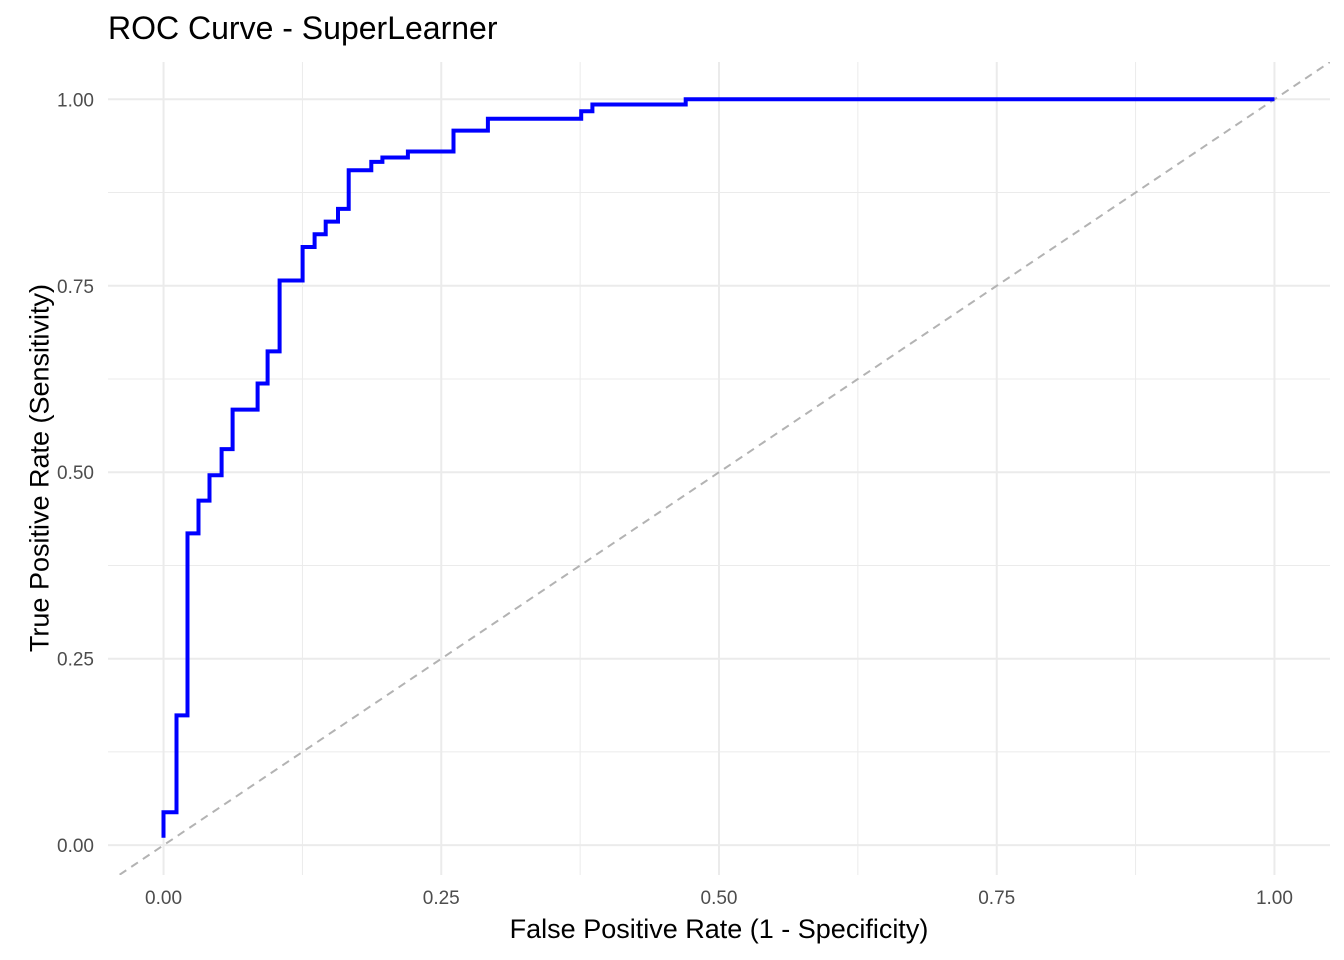 This screenshot has width=1344, height=960. I want to click on y-axis-label: True Positive Rate (Sensitivity), so click(39, 468).